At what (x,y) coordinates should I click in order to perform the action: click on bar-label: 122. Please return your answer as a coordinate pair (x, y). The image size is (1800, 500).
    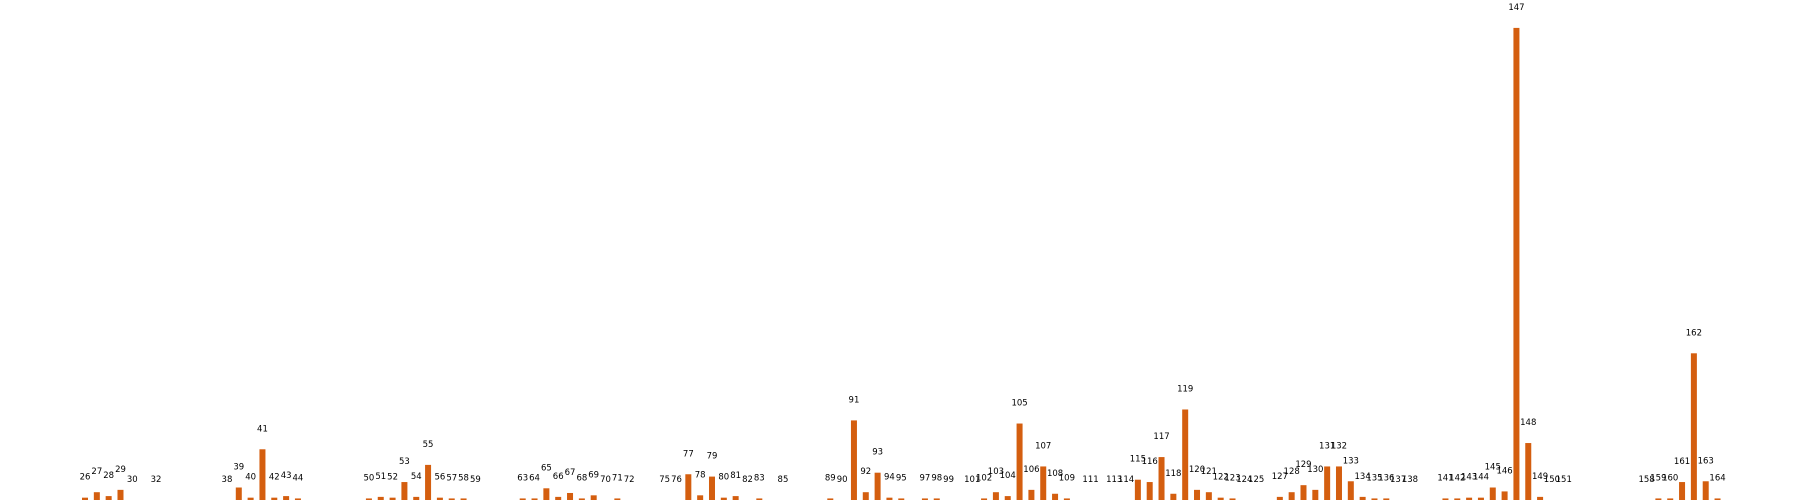
    Looking at the image, I should click on (1221, 478).